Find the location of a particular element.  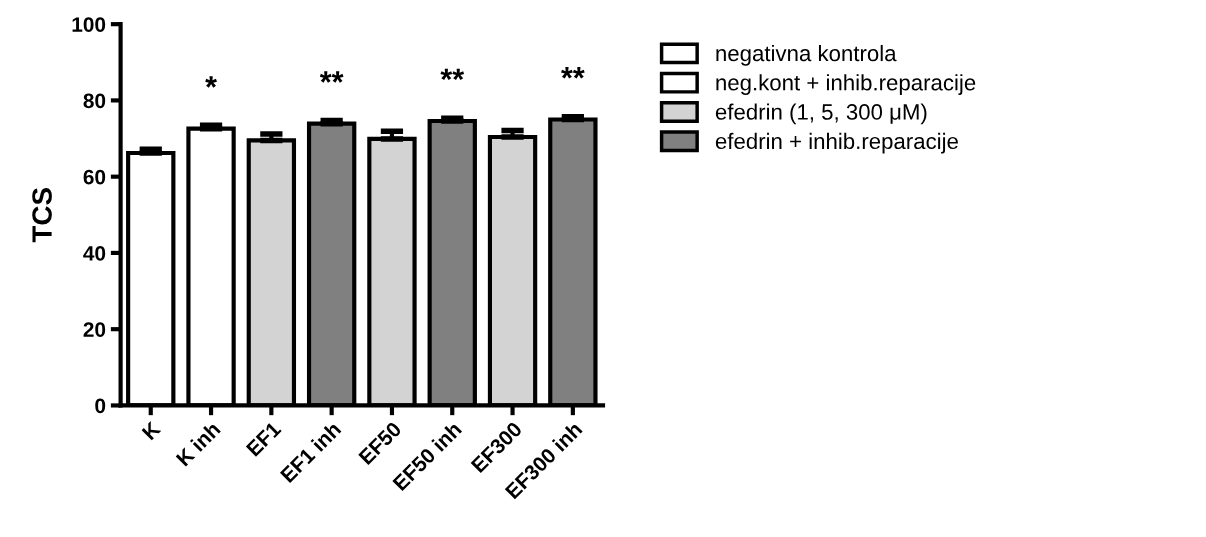

y-tick-label: 80 is located at coordinates (94, 101).